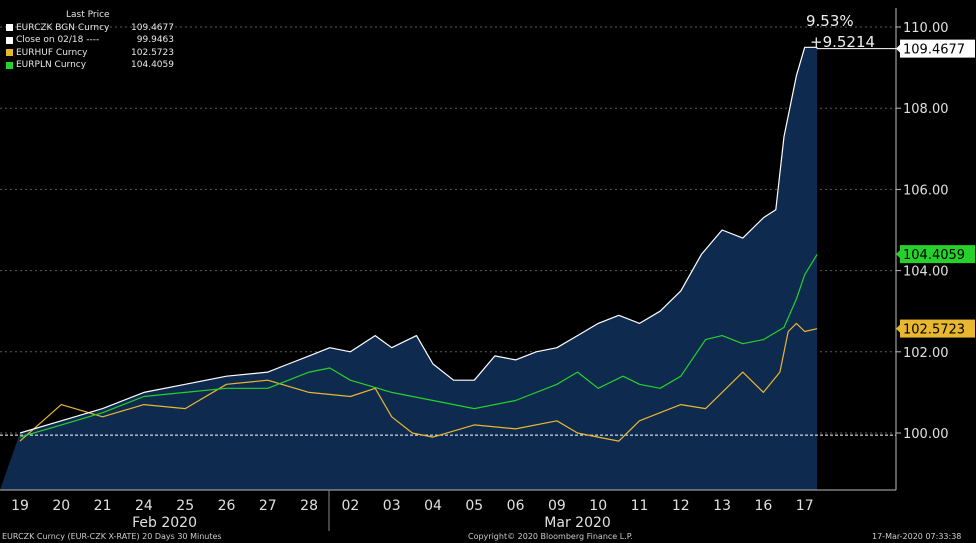 The image size is (976, 543). Describe the element at coordinates (20, 506) in the screenshot. I see `x-tick-label: 19` at that location.